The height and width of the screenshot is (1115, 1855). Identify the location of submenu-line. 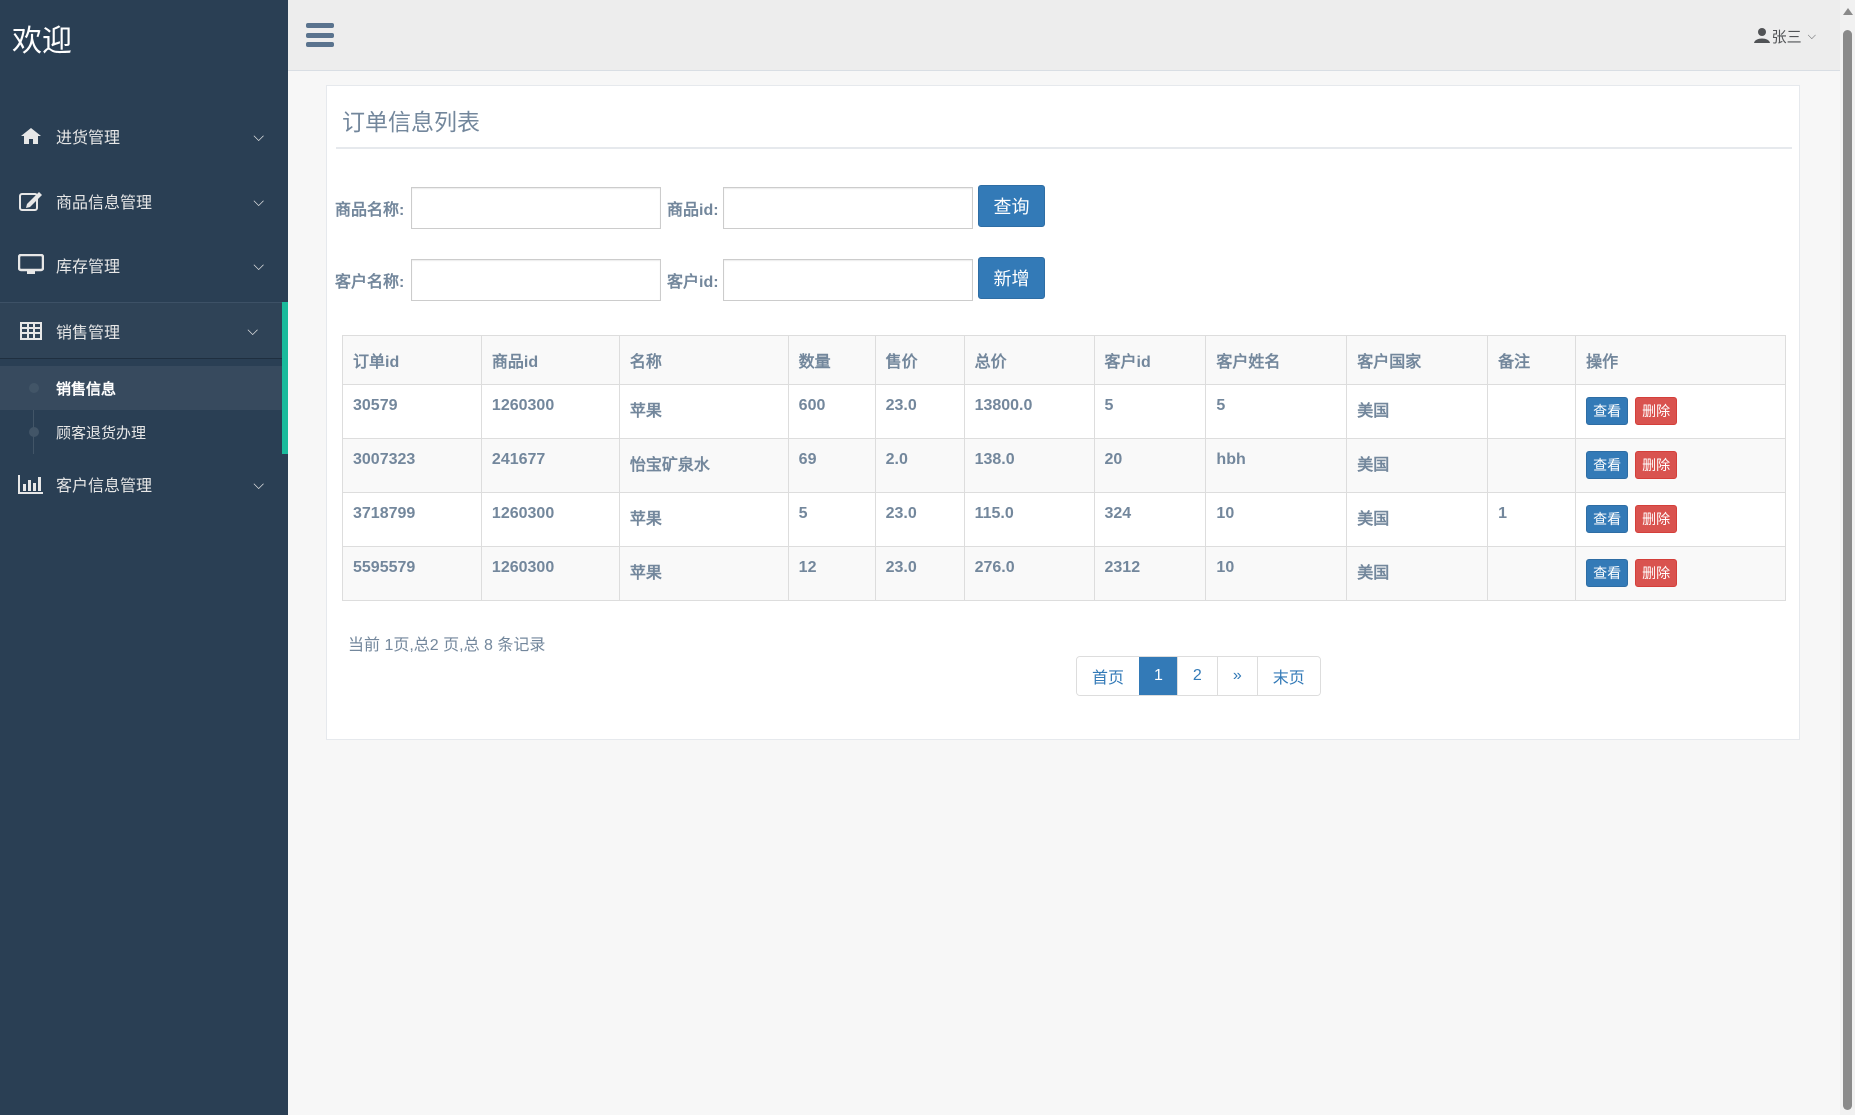
(33, 410).